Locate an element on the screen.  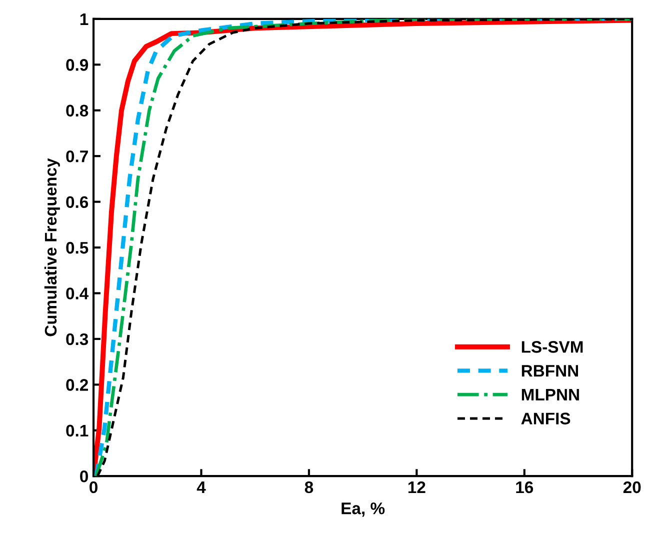
y-tick-label: 0.7 is located at coordinates (77, 156).